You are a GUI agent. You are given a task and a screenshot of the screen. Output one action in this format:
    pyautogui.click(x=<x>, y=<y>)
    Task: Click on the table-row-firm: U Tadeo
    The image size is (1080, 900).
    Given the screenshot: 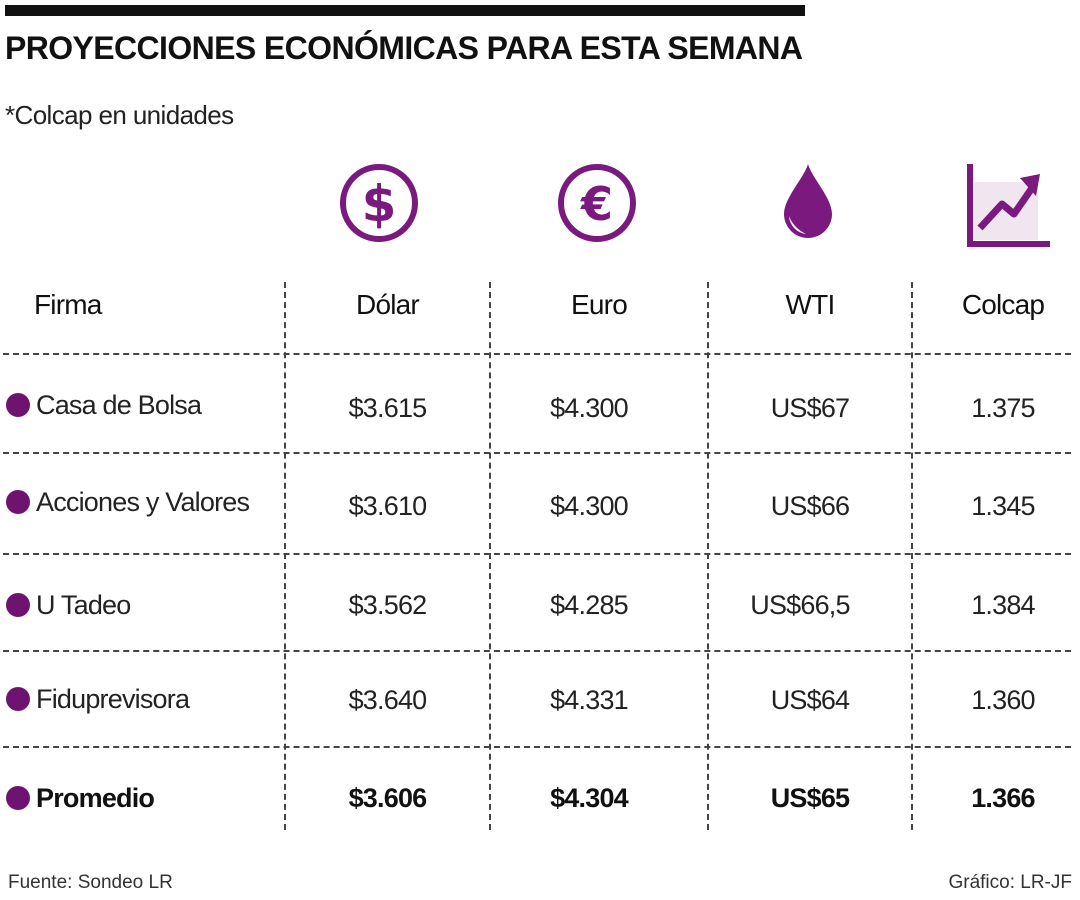 What is the action you would take?
    pyautogui.click(x=68, y=605)
    